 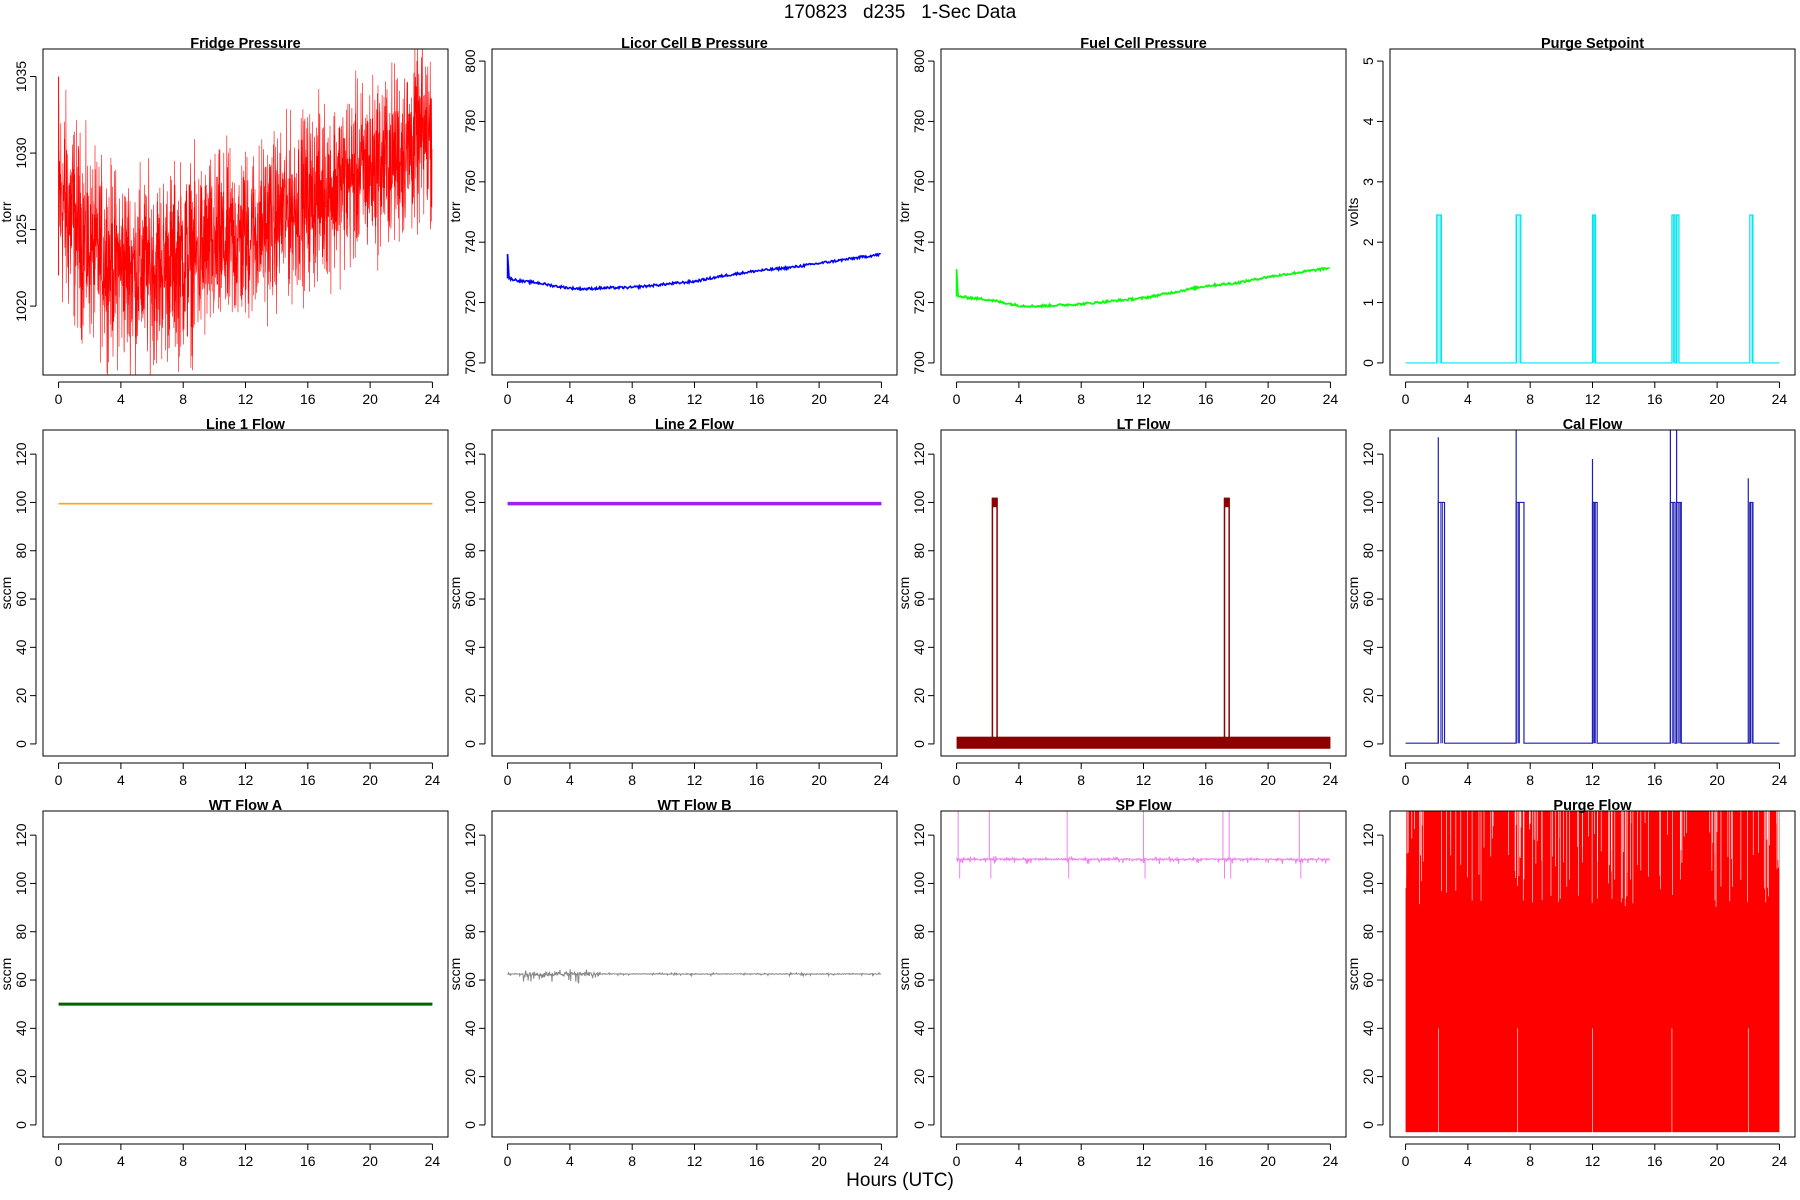 I want to click on y-tick-label: 760, so click(x=919, y=182).